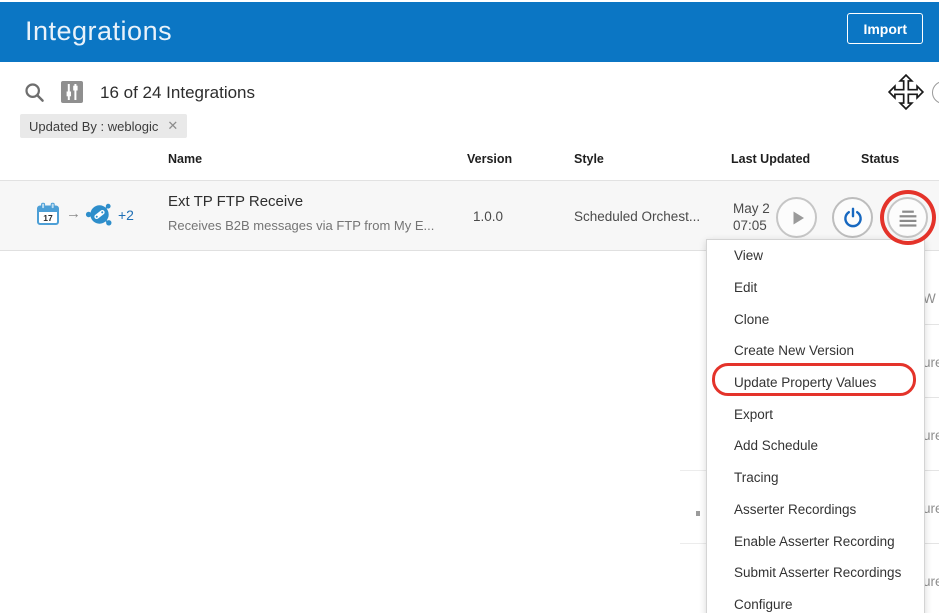 This screenshot has height=613, width=939. I want to click on menu-item-clone: Clone, so click(752, 319).